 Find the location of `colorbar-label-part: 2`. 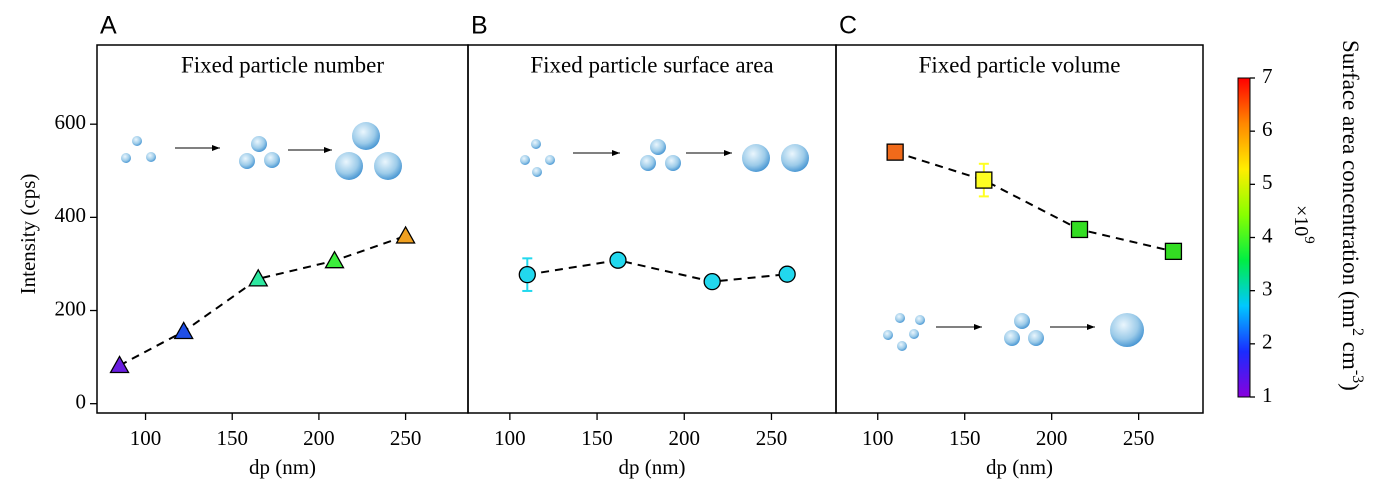

colorbar-label-part: 2 is located at coordinates (1357, 332).